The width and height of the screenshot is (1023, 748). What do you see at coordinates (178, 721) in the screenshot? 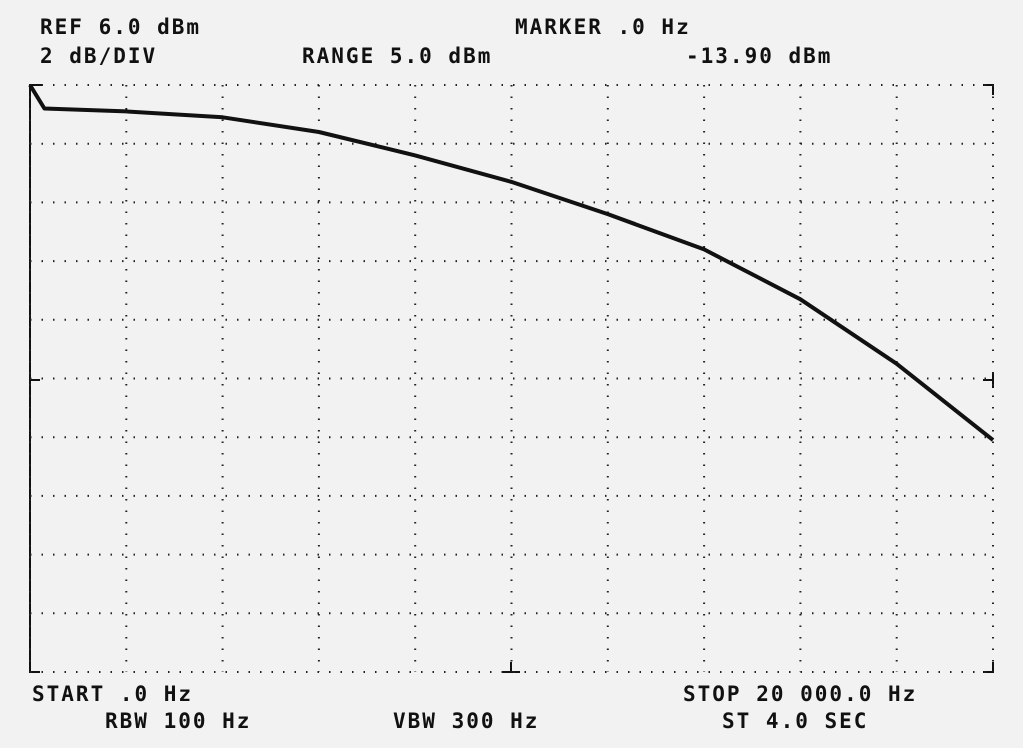
I see `readout: RBW 100 Hz` at bounding box center [178, 721].